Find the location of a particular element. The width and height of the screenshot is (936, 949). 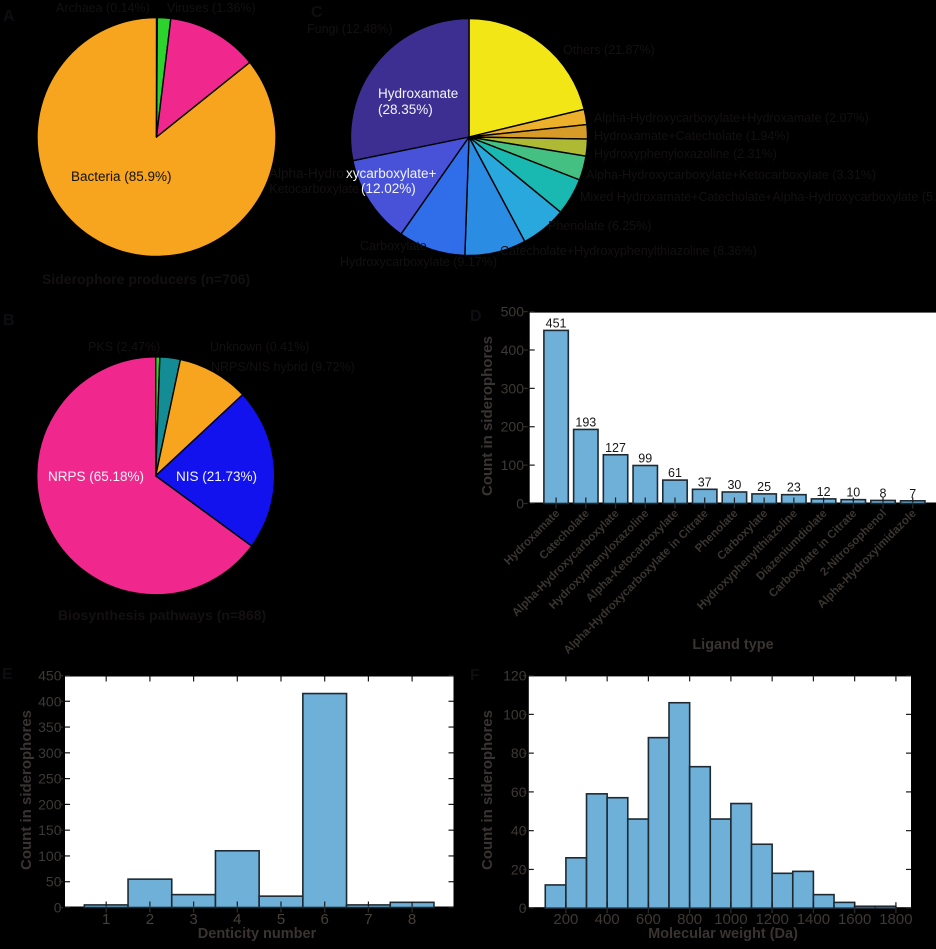

svg-text: 150 is located at coordinates (50, 830).